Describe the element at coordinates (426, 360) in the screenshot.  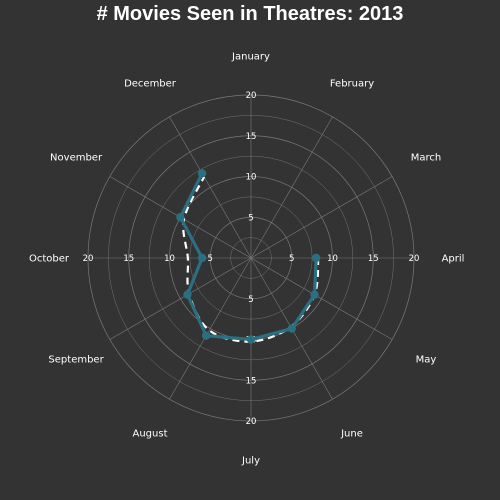
I see `month-label: May` at that location.